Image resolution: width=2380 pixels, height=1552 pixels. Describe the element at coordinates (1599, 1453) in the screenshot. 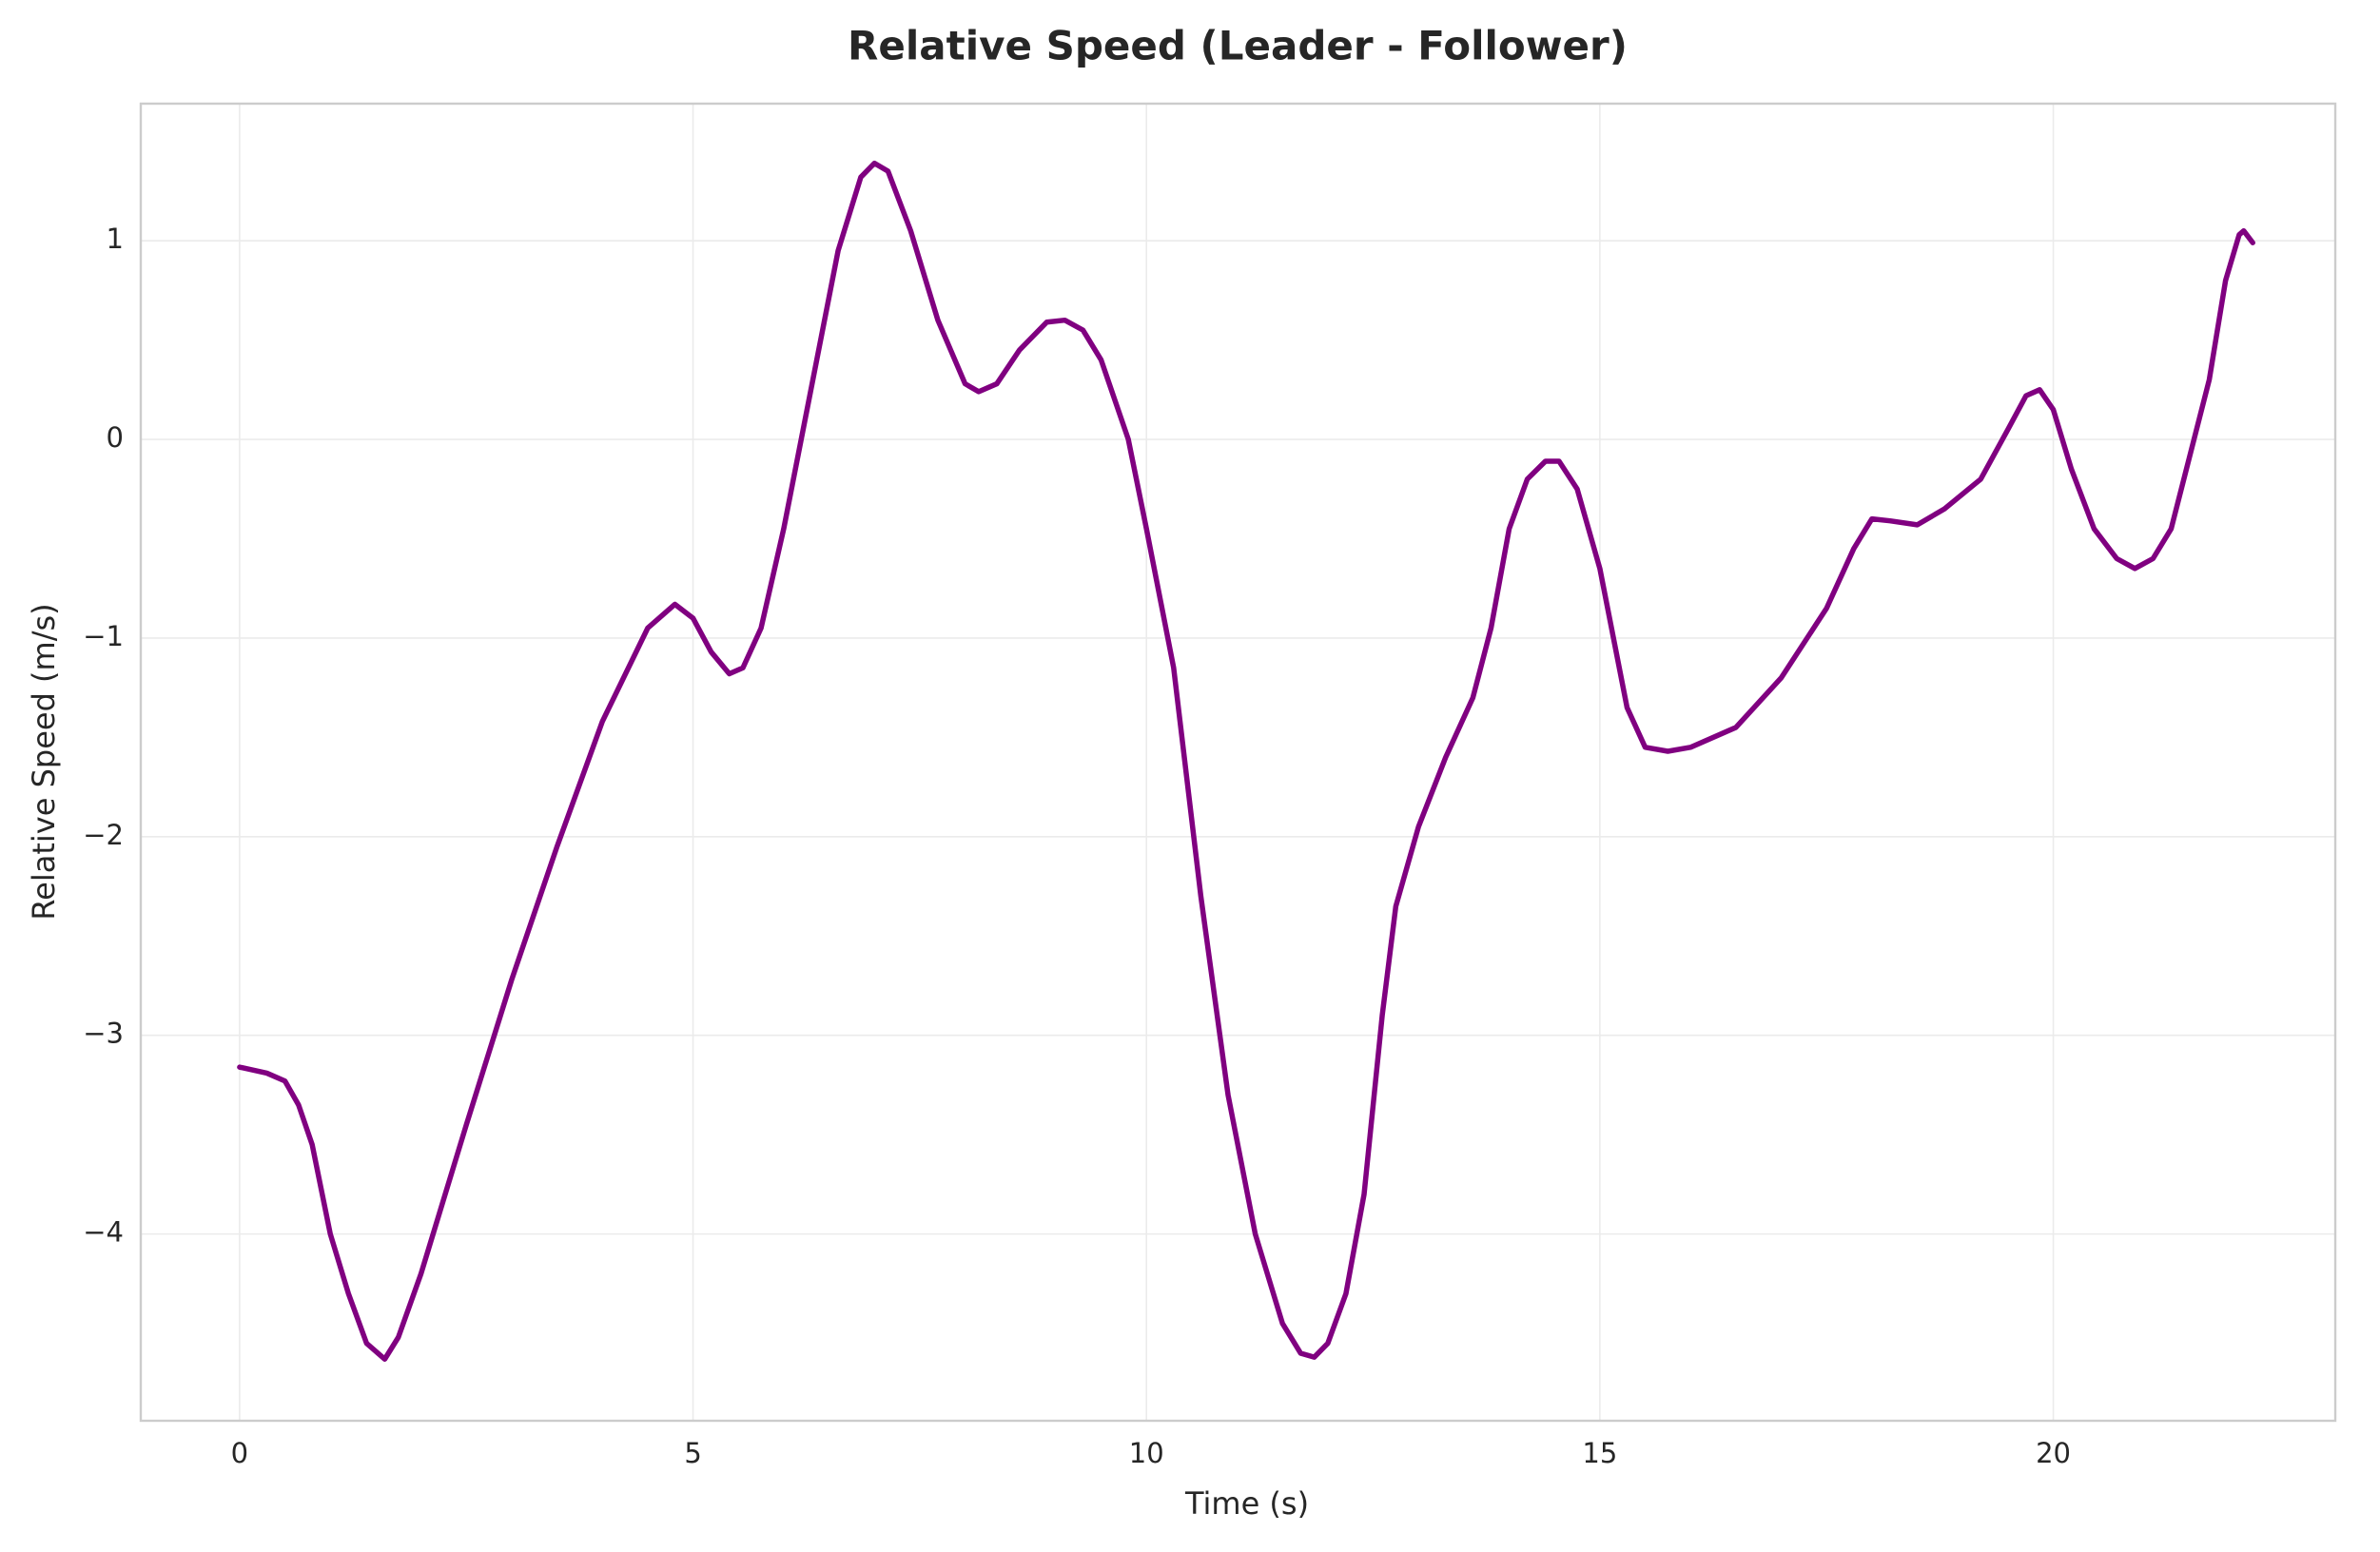

I see `x-tick-label: 15` at that location.